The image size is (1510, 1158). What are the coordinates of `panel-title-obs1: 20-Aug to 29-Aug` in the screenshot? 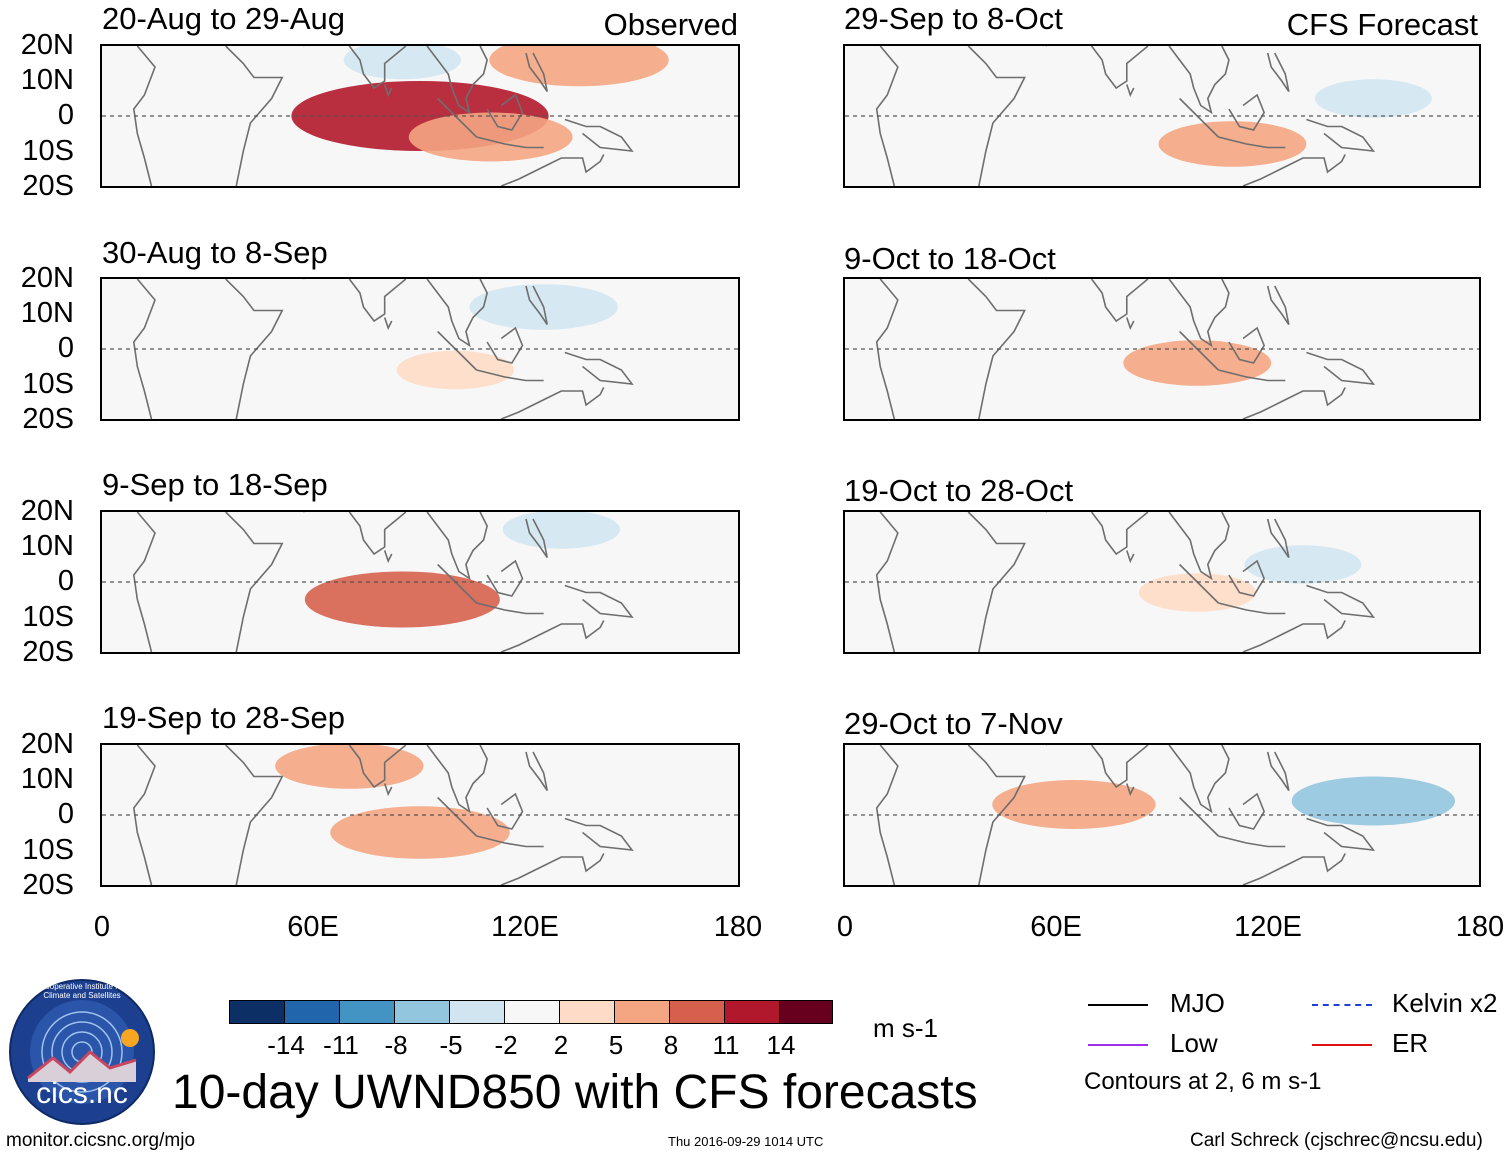 It's located at (224, 18).